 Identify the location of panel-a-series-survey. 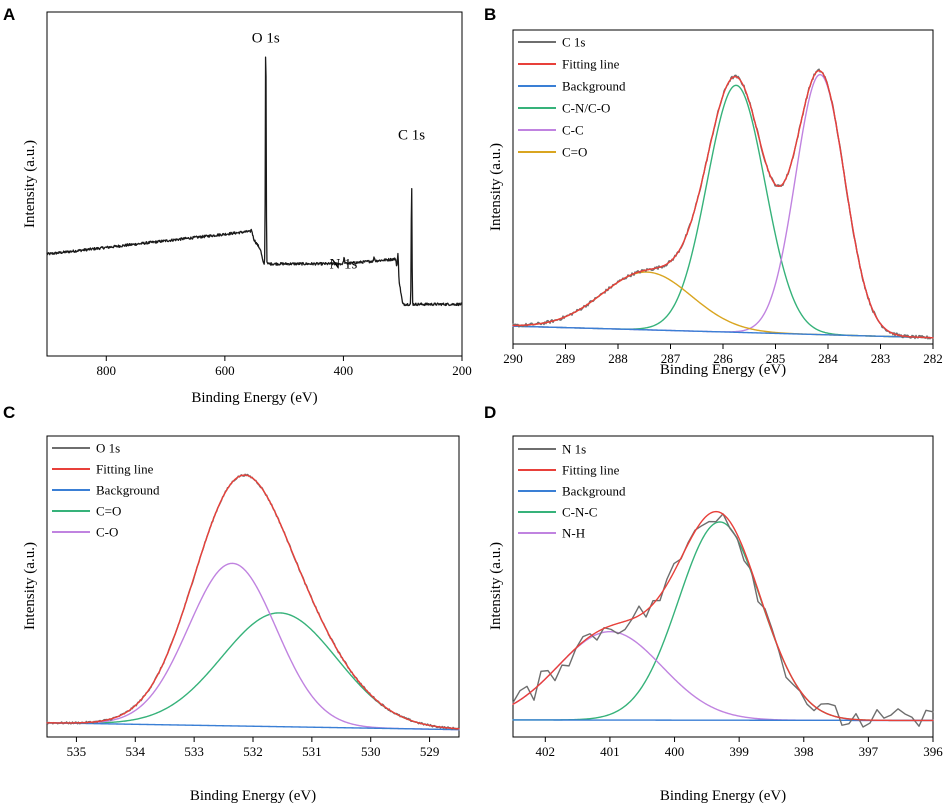
(254, 181).